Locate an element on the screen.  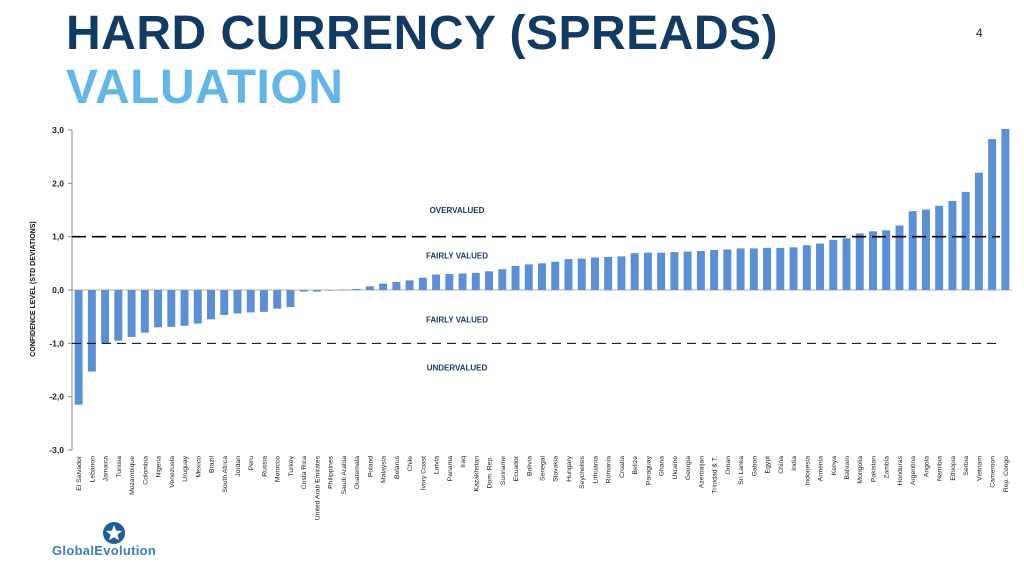
x-tick-label: Nigeria is located at coordinates (159, 467).